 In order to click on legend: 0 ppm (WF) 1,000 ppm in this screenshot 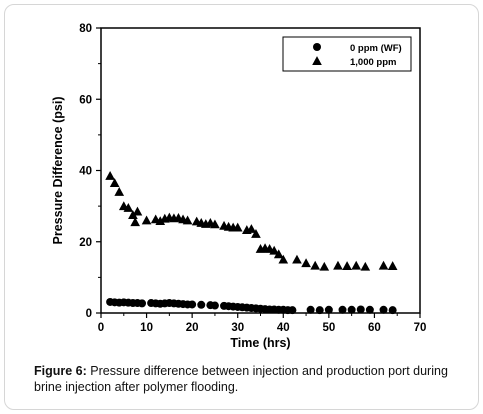, I will do `click(347, 54)`.